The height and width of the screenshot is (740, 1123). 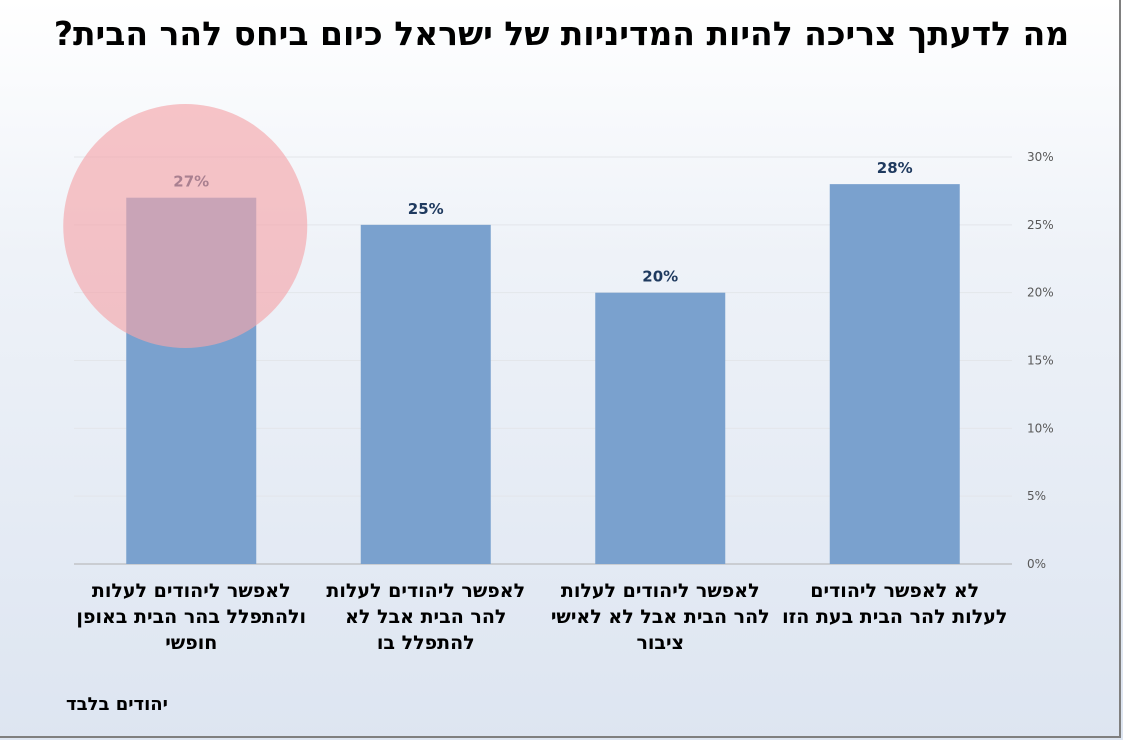 I want to click on footnote: יהודים בלבד, so click(x=117, y=704).